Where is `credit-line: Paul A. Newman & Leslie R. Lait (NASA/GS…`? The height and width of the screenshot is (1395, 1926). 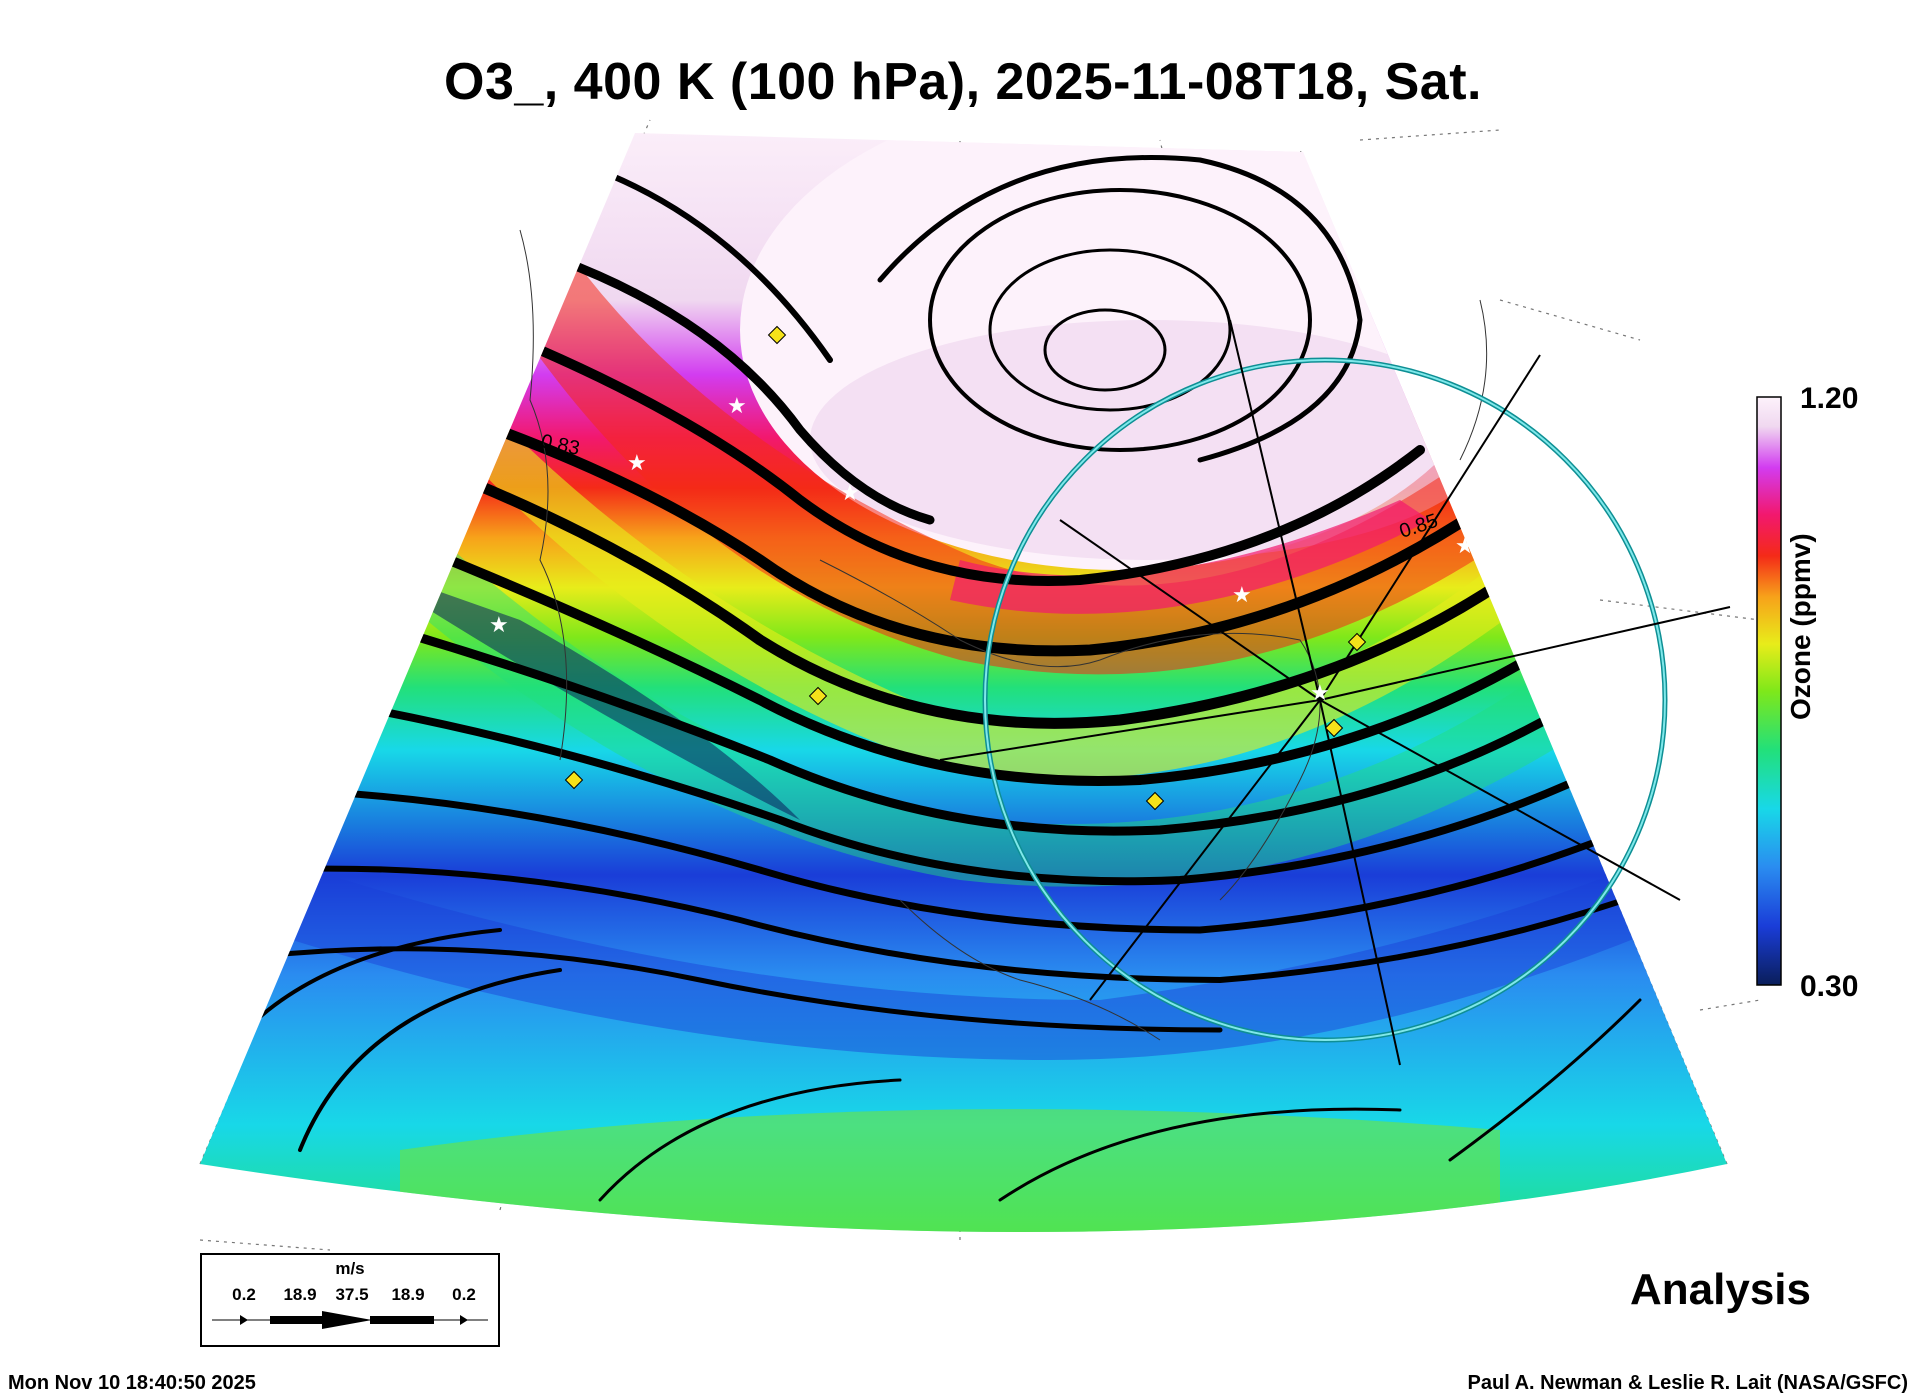 credit-line: Paul A. Newman & Leslie R. Lait (NASA/GS… is located at coordinates (1687, 1383).